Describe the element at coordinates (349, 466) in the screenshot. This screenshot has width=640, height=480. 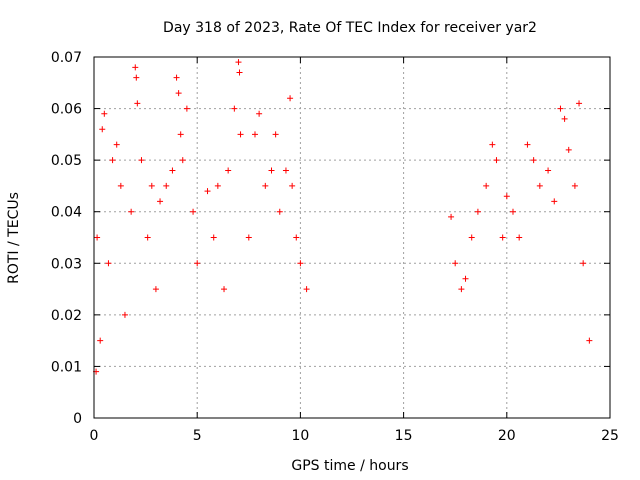
I see `x-axis-label: GPS time / hours` at that location.